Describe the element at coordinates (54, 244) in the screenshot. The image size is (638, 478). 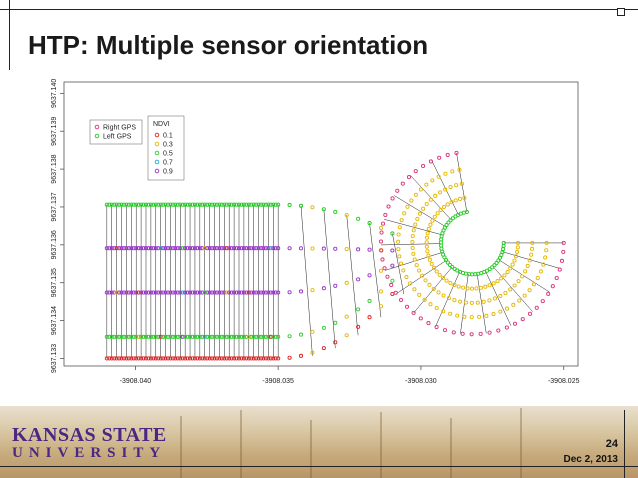
I see `y-tick-label: 9637.136` at that location.